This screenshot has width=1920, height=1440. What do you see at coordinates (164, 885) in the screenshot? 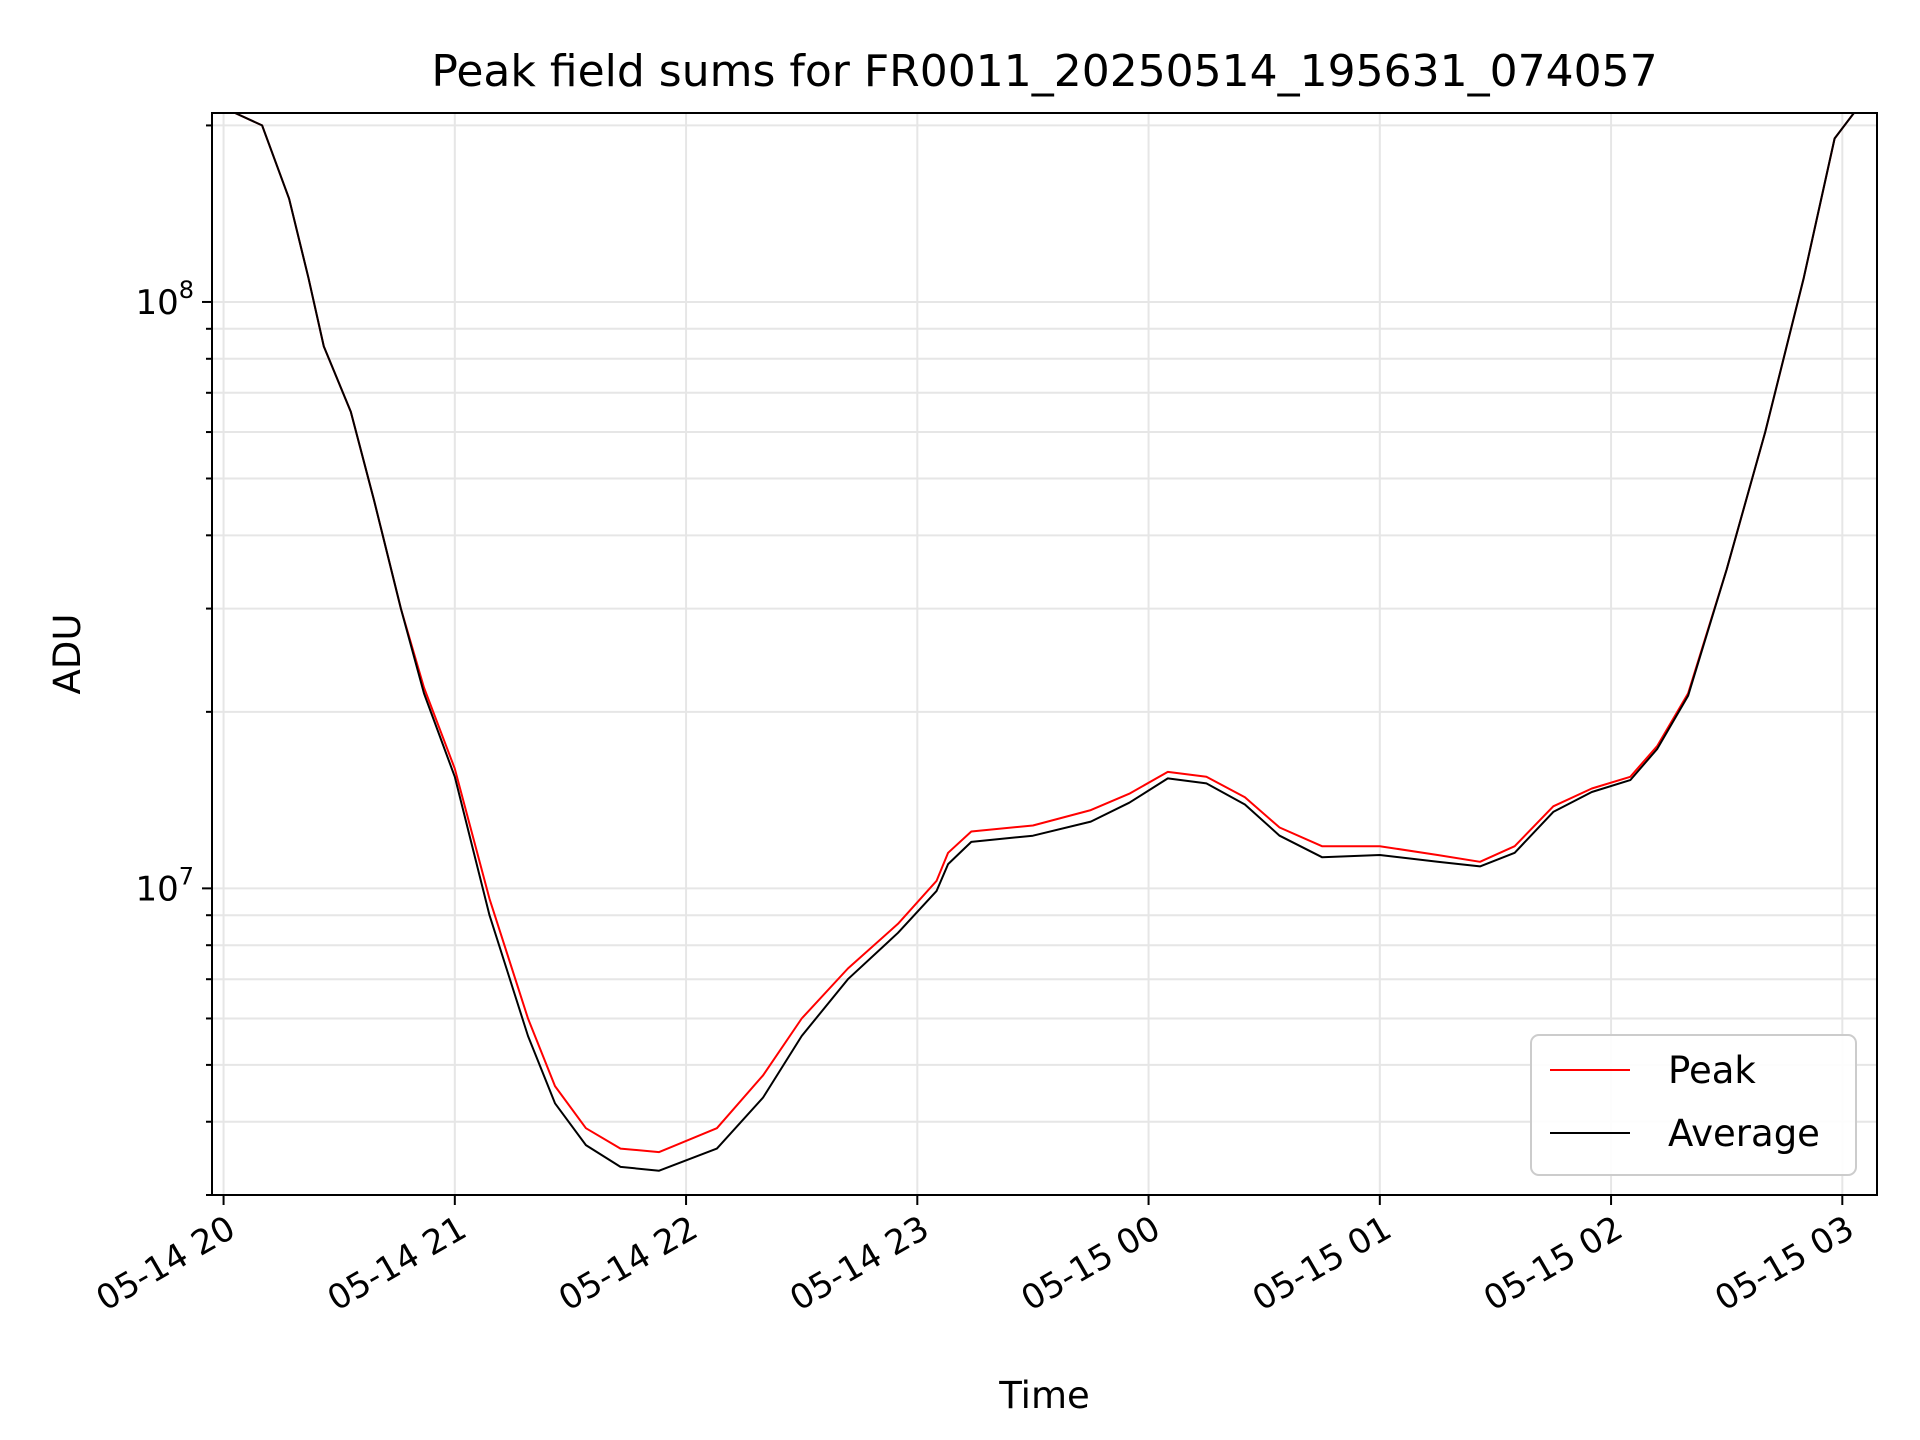
I see `y-tick-label: 10⁷` at bounding box center [164, 885].